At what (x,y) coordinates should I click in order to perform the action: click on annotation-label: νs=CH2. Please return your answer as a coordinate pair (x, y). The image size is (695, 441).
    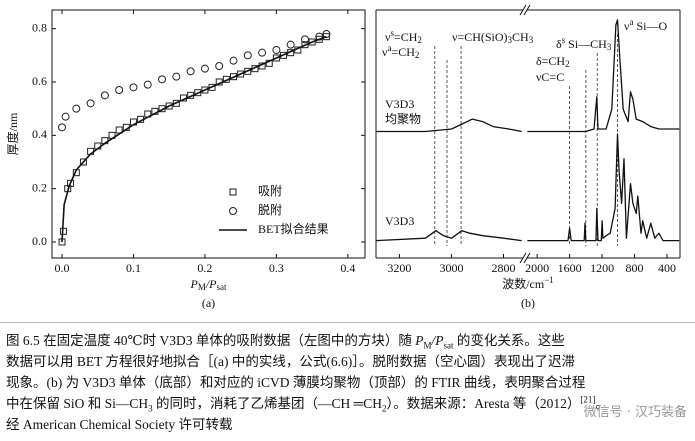
    Looking at the image, I should click on (403, 36).